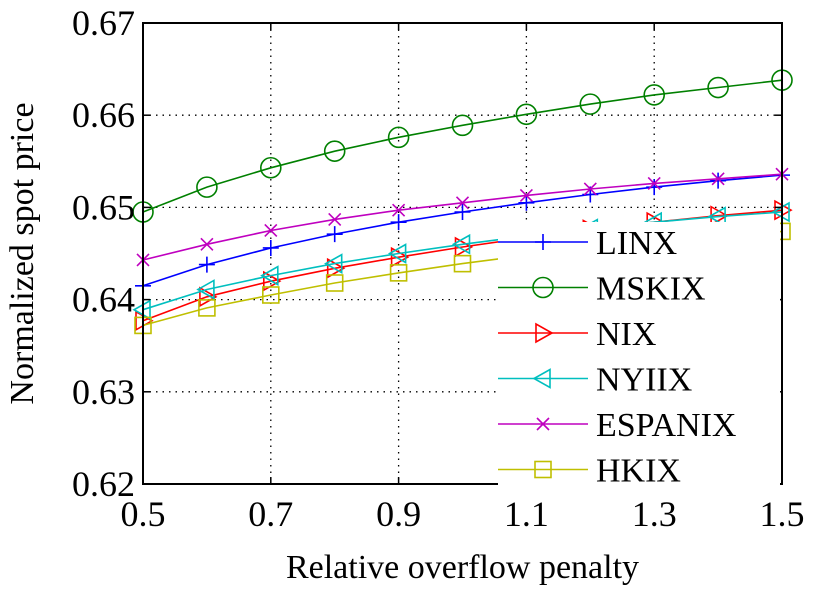  I want to click on y-tick-label: 0.63, so click(103, 392).